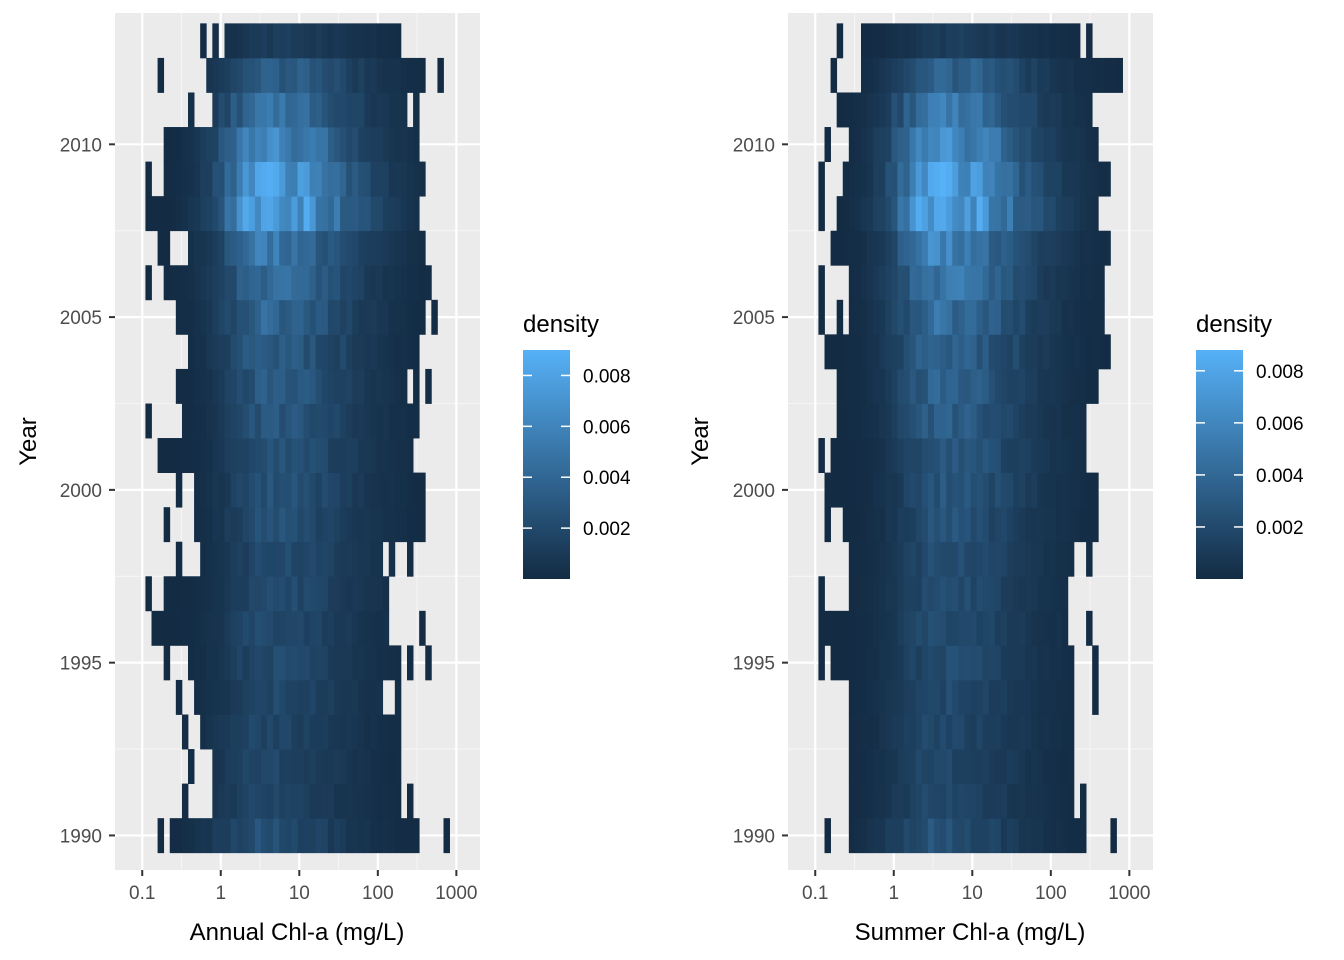 Image resolution: width=1344 pixels, height=960 pixels. Describe the element at coordinates (1129, 893) in the screenshot. I see `x-tick-label: 1000` at that location.